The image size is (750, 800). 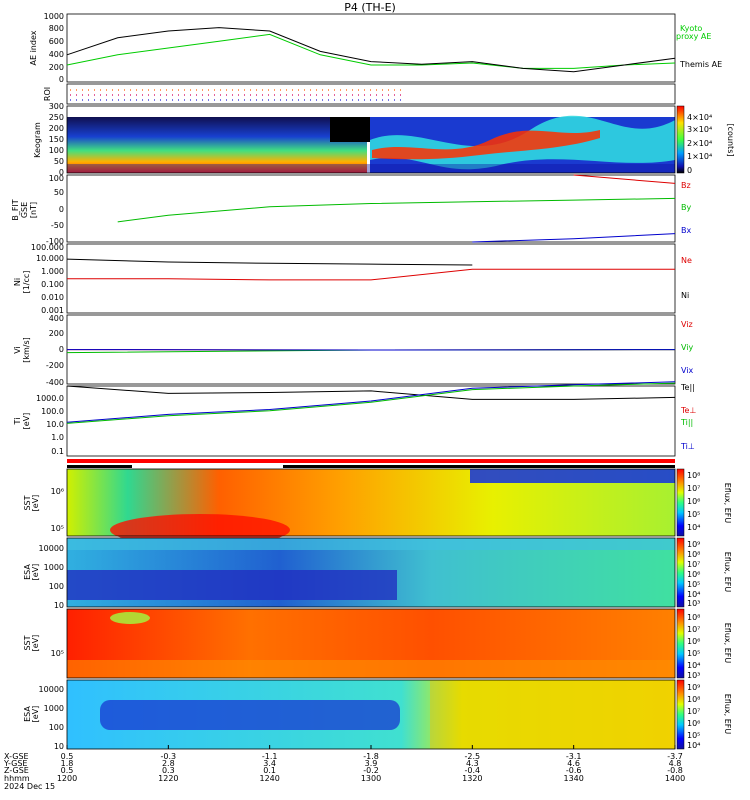 I want to click on footer-value: 2.8, so click(x=168, y=763).